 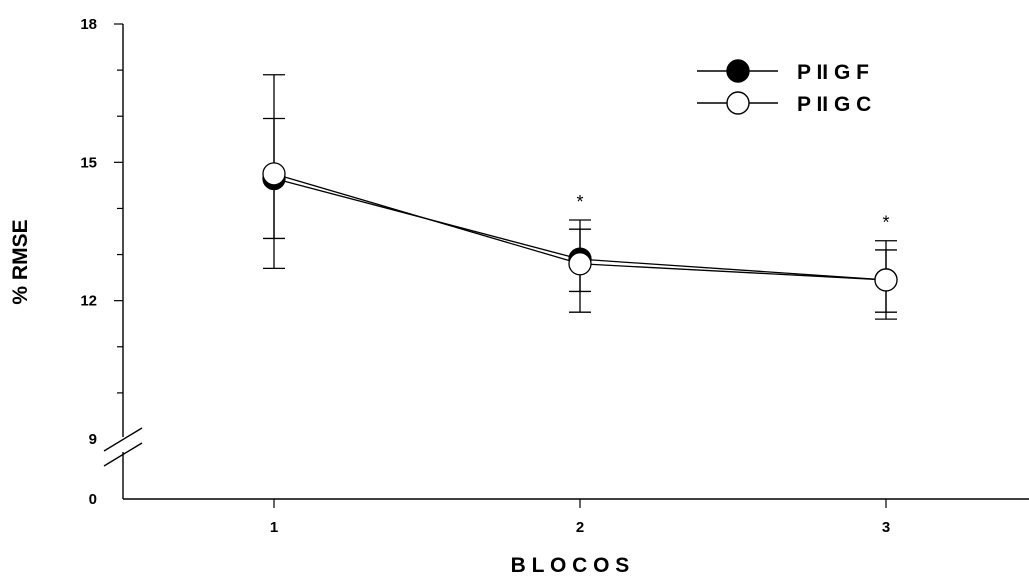 What do you see at coordinates (580, 517) in the screenshot?
I see `x-ticks: 1 2 3` at bounding box center [580, 517].